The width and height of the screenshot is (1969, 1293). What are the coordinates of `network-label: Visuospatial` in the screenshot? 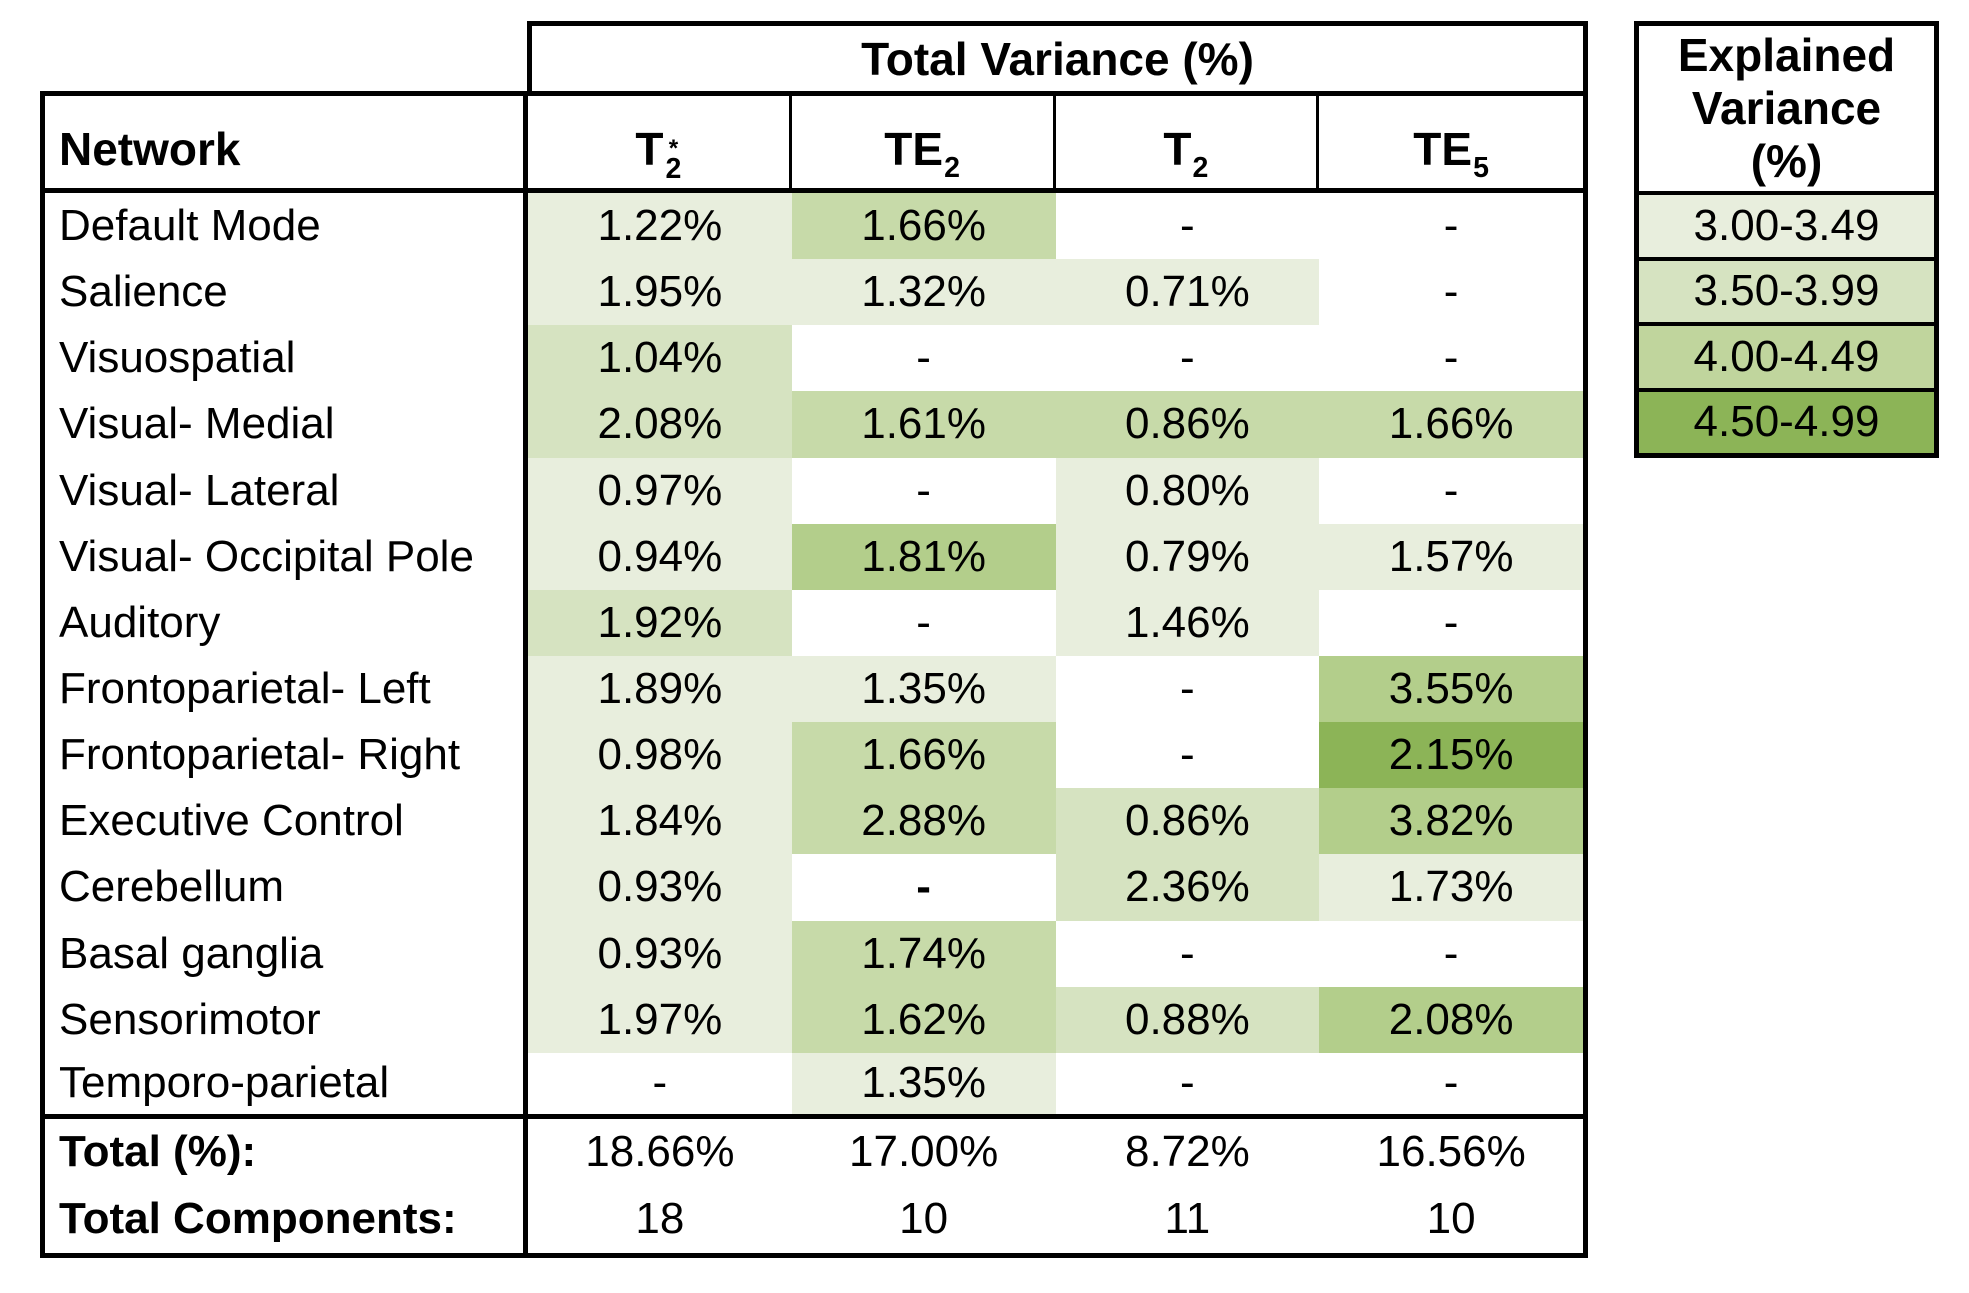 It's located at (286, 358).